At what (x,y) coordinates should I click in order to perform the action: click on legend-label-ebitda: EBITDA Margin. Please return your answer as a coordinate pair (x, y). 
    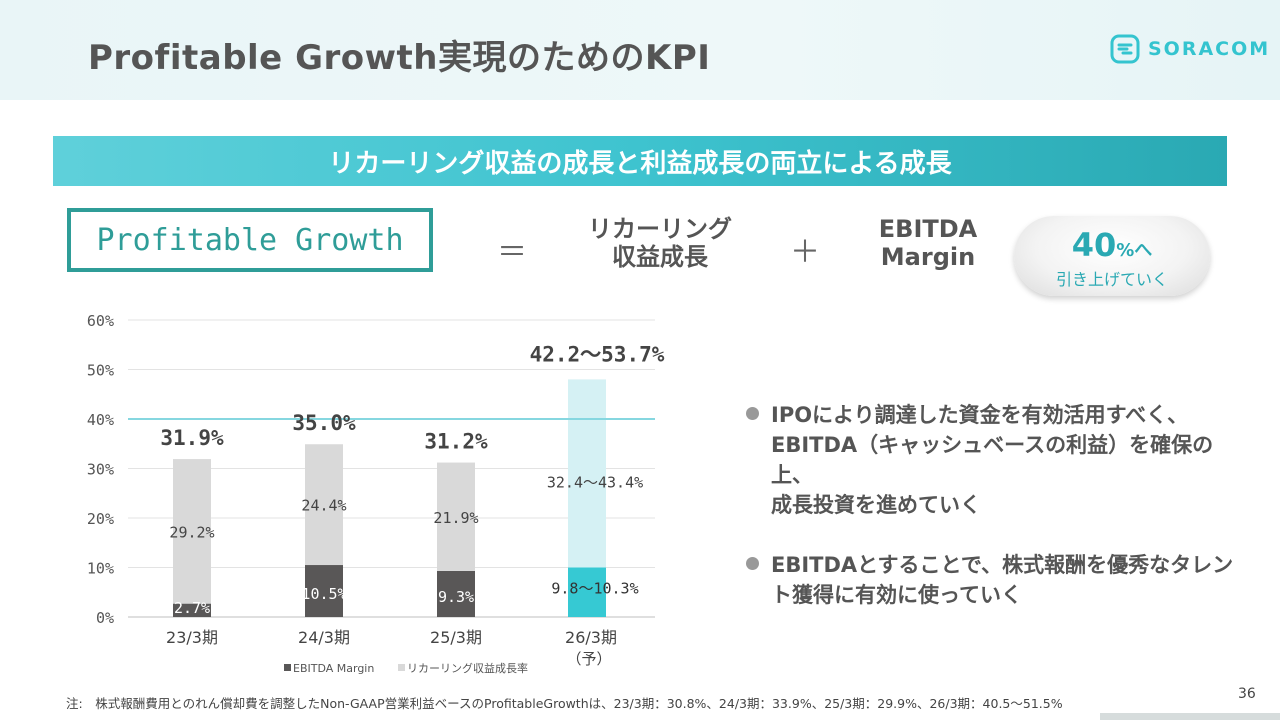
    Looking at the image, I should click on (333, 668).